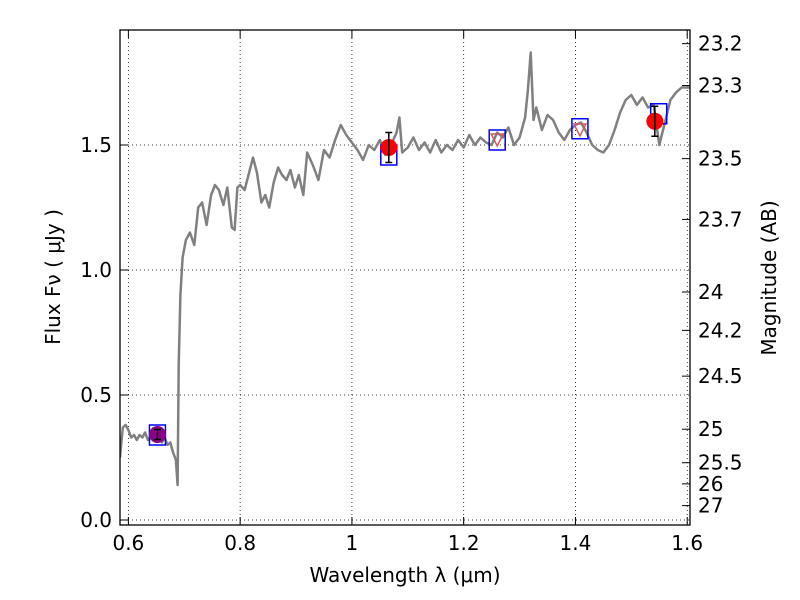 This screenshot has width=800, height=600. Describe the element at coordinates (96, 520) in the screenshot. I see `y-tick-label: 0.0` at that location.